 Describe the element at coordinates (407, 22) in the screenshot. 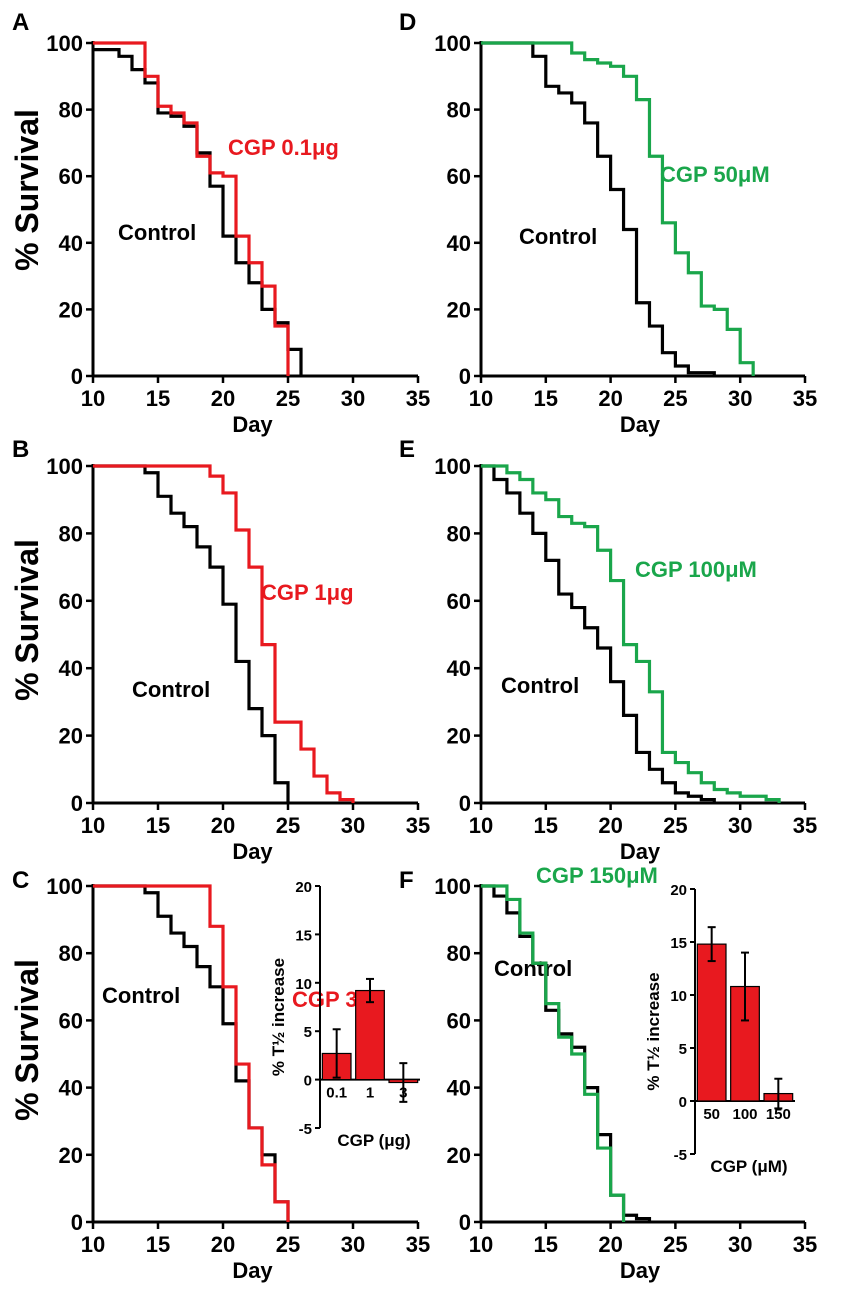

I see `panel-label: D` at that location.